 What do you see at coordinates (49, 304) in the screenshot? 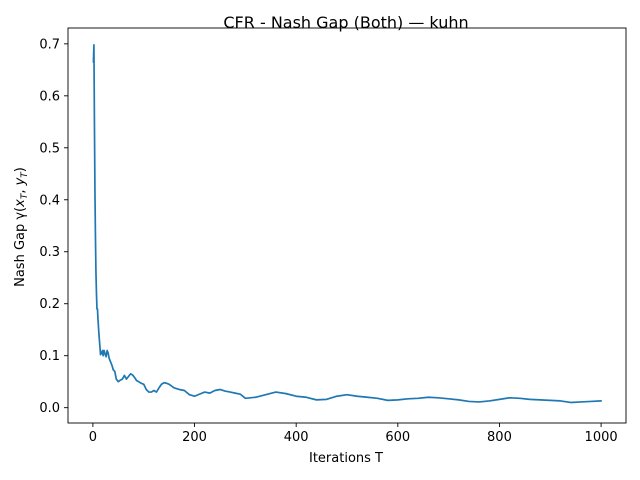
I see `y-tick-label: 0.2` at bounding box center [49, 304].